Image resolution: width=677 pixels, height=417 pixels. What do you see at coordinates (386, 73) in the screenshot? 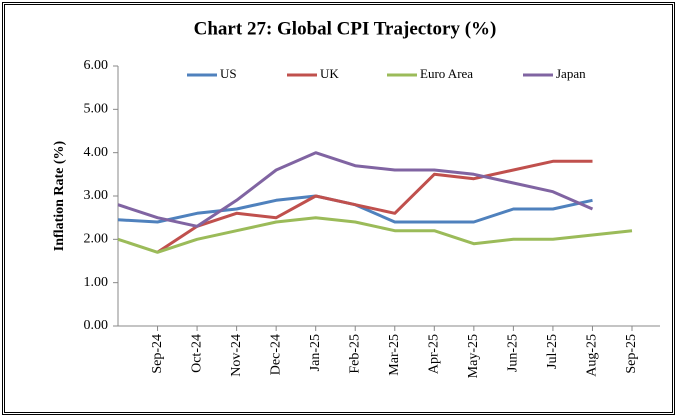
I see `legend: US UK Euro Area Japan` at bounding box center [386, 73].